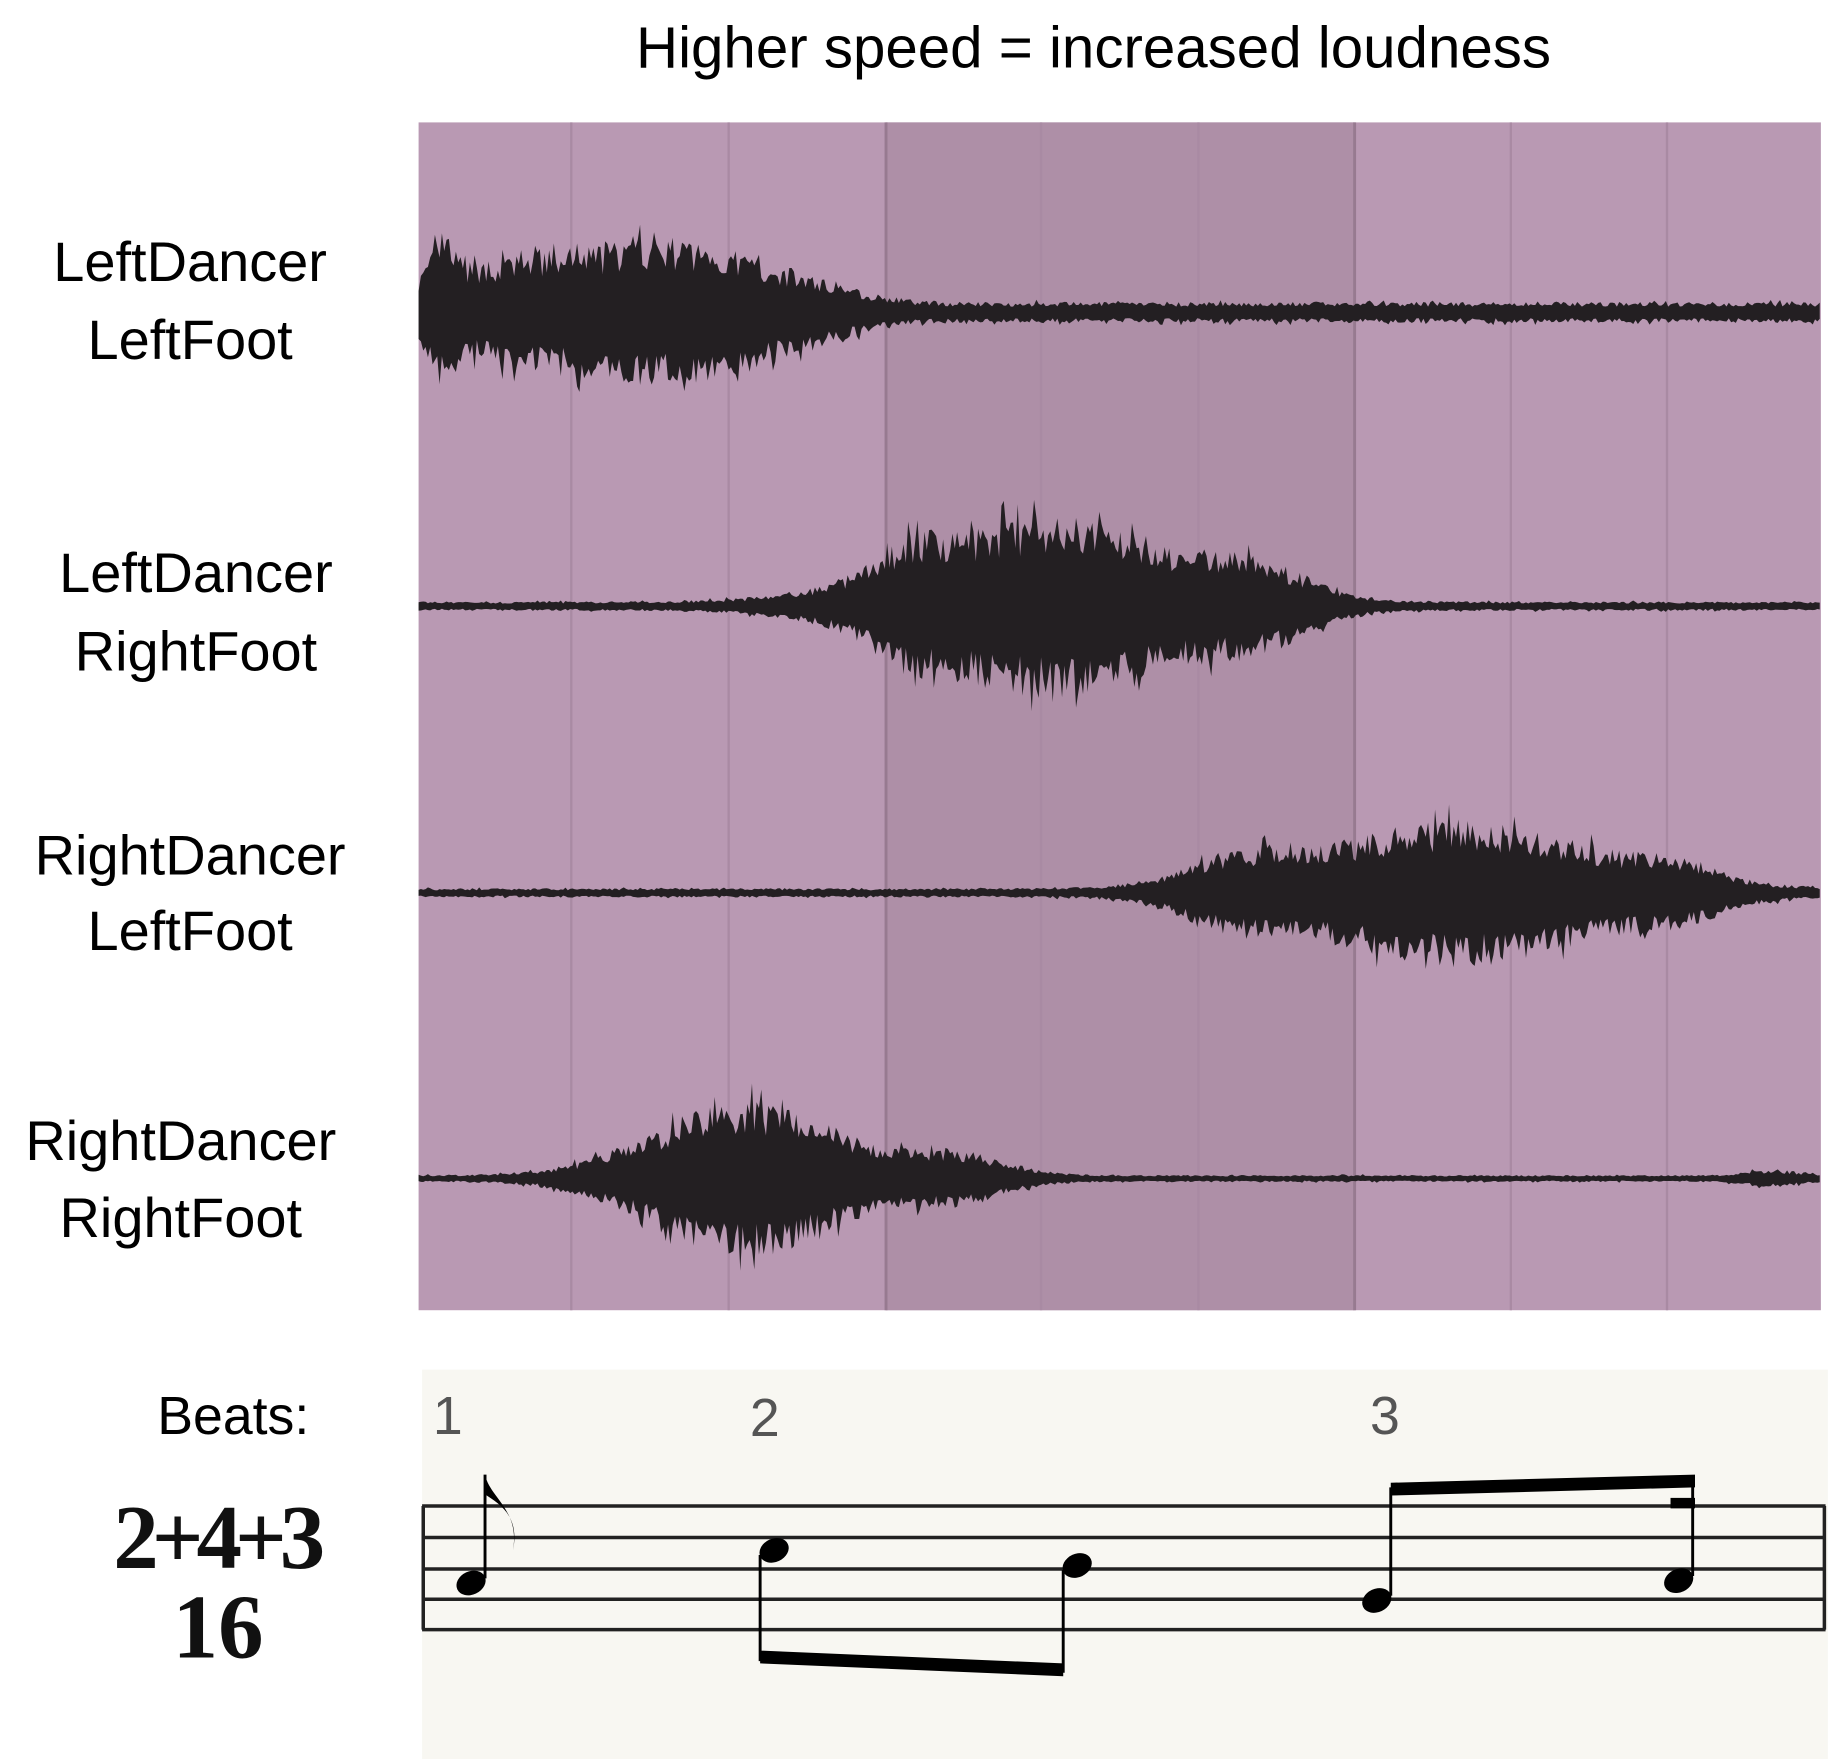 The height and width of the screenshot is (1759, 1828). I want to click on time-signature-denominator: 16, so click(218, 1627).